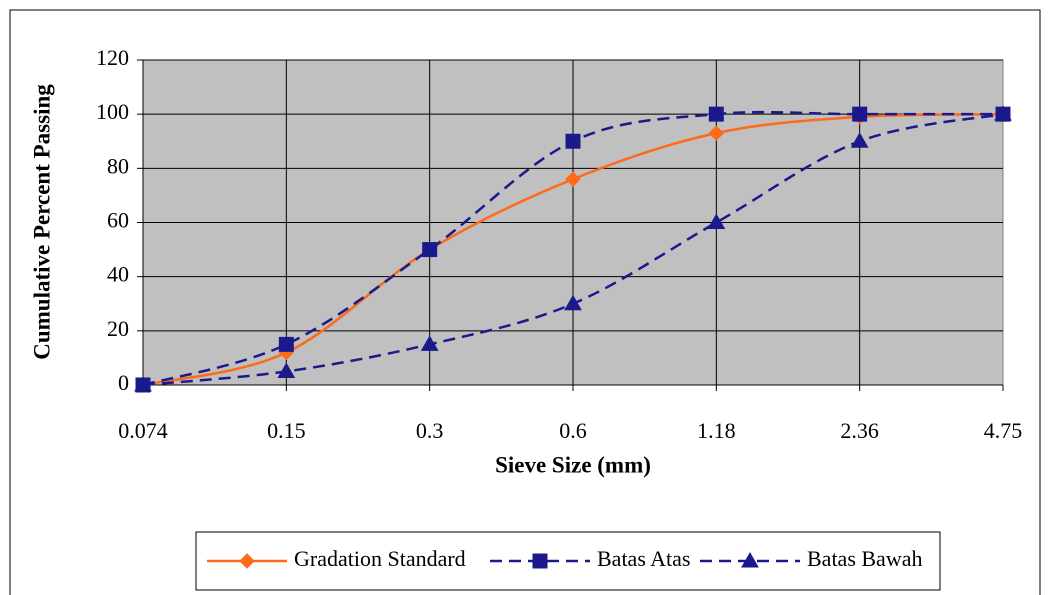 This screenshot has width=1051, height=595. What do you see at coordinates (112, 111) in the screenshot?
I see `y-tick-label: 100` at bounding box center [112, 111].